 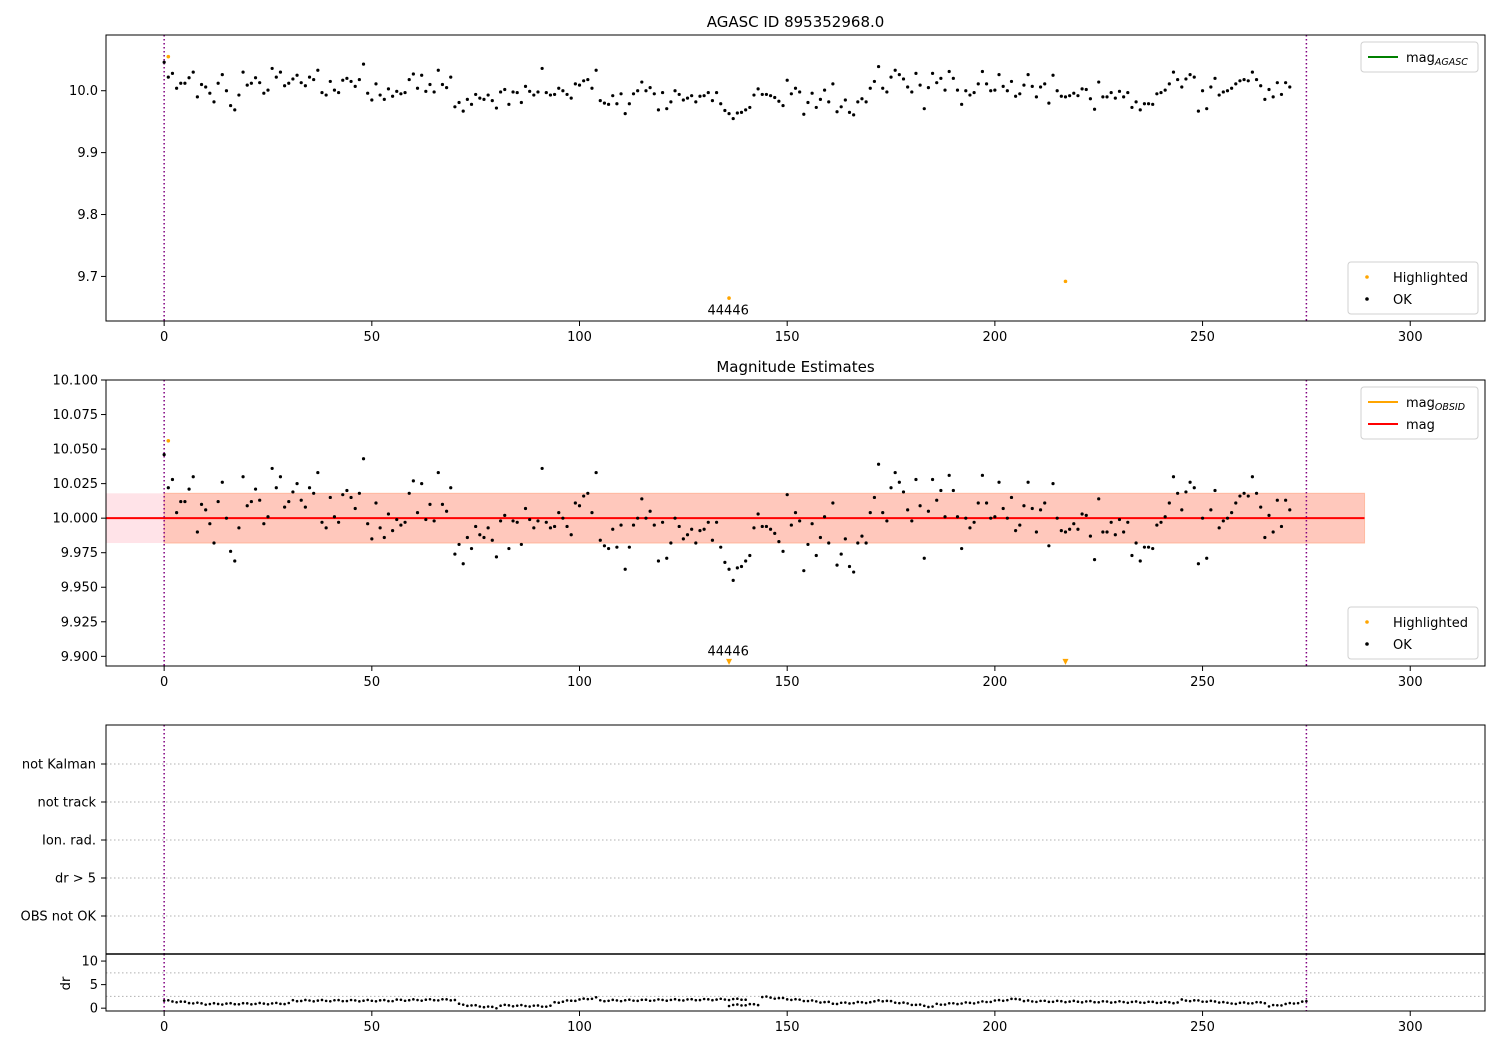 What do you see at coordinates (579, 682) in the screenshot?
I see `estimates-xtick-label: 100` at bounding box center [579, 682].